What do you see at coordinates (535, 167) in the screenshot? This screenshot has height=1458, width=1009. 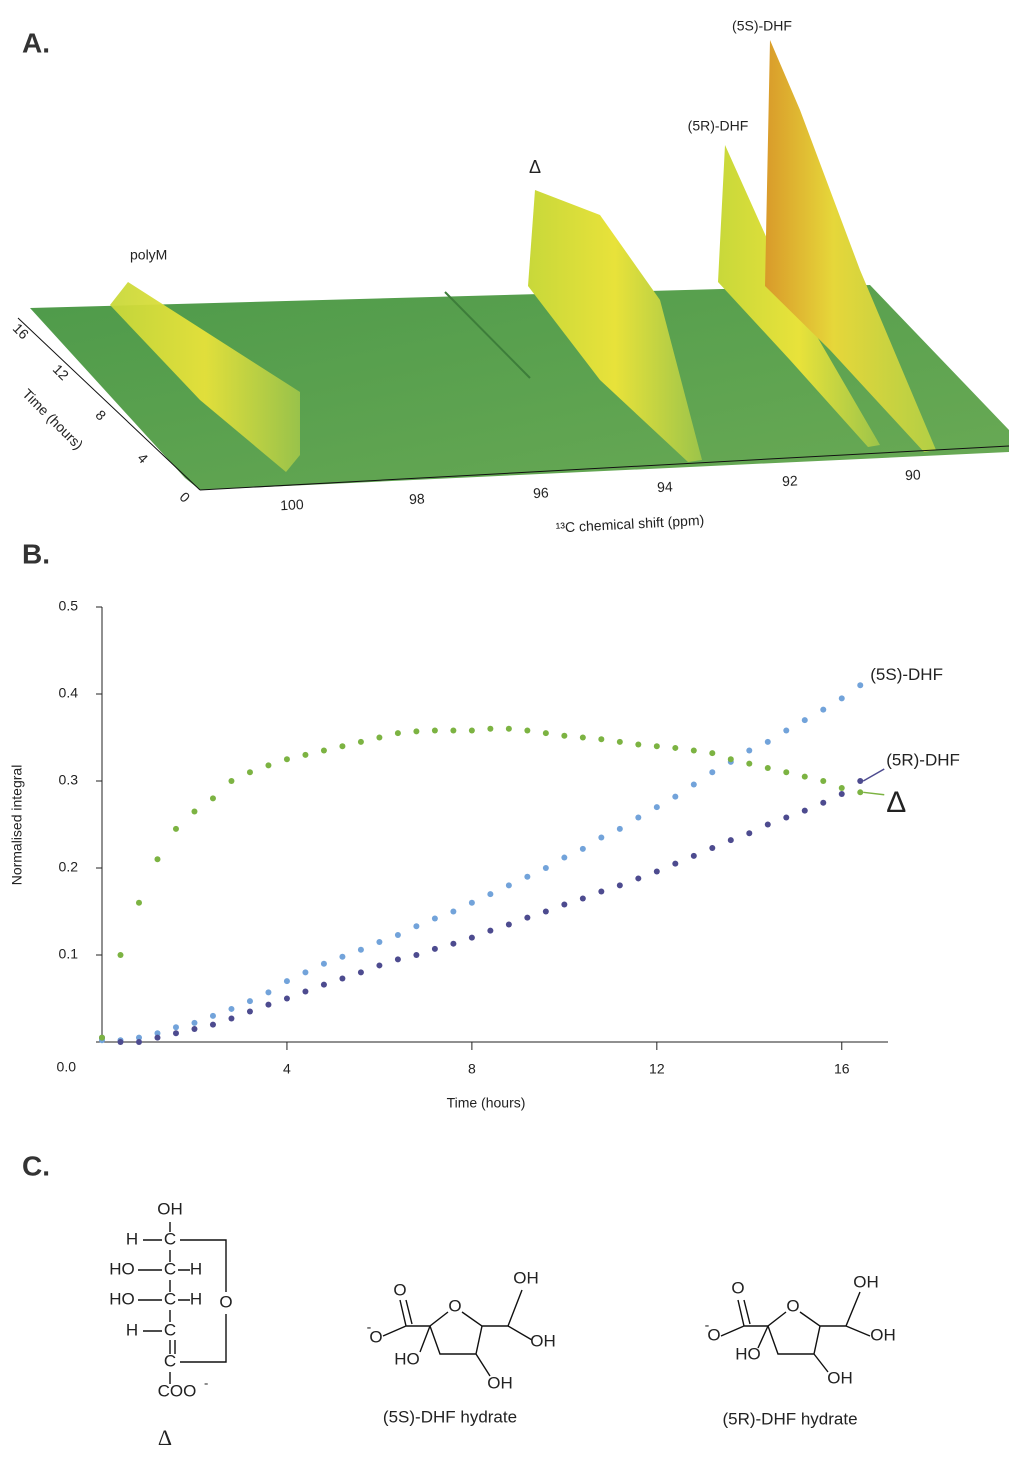 I see `peak-label: Δ` at bounding box center [535, 167].